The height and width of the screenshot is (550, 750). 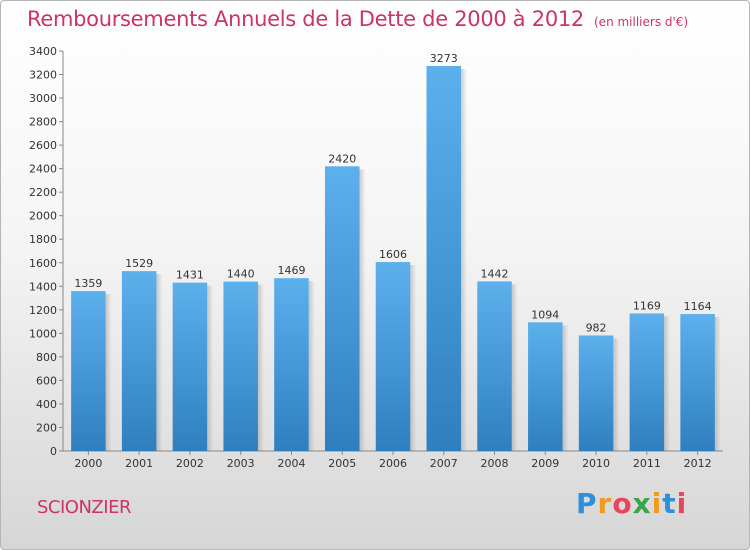 I want to click on logo-letter: t, so click(x=669, y=503).